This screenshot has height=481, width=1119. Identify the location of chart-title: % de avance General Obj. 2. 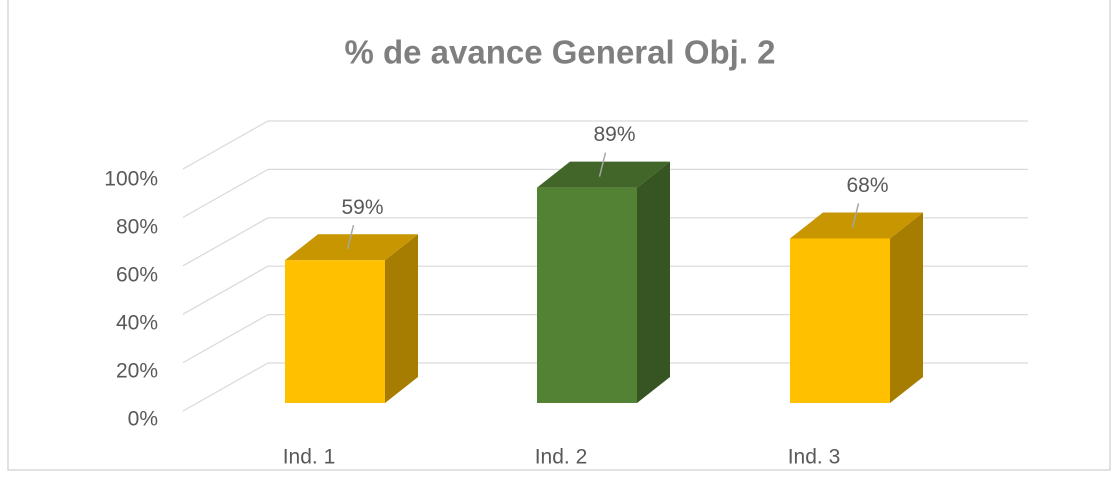
(559, 52).